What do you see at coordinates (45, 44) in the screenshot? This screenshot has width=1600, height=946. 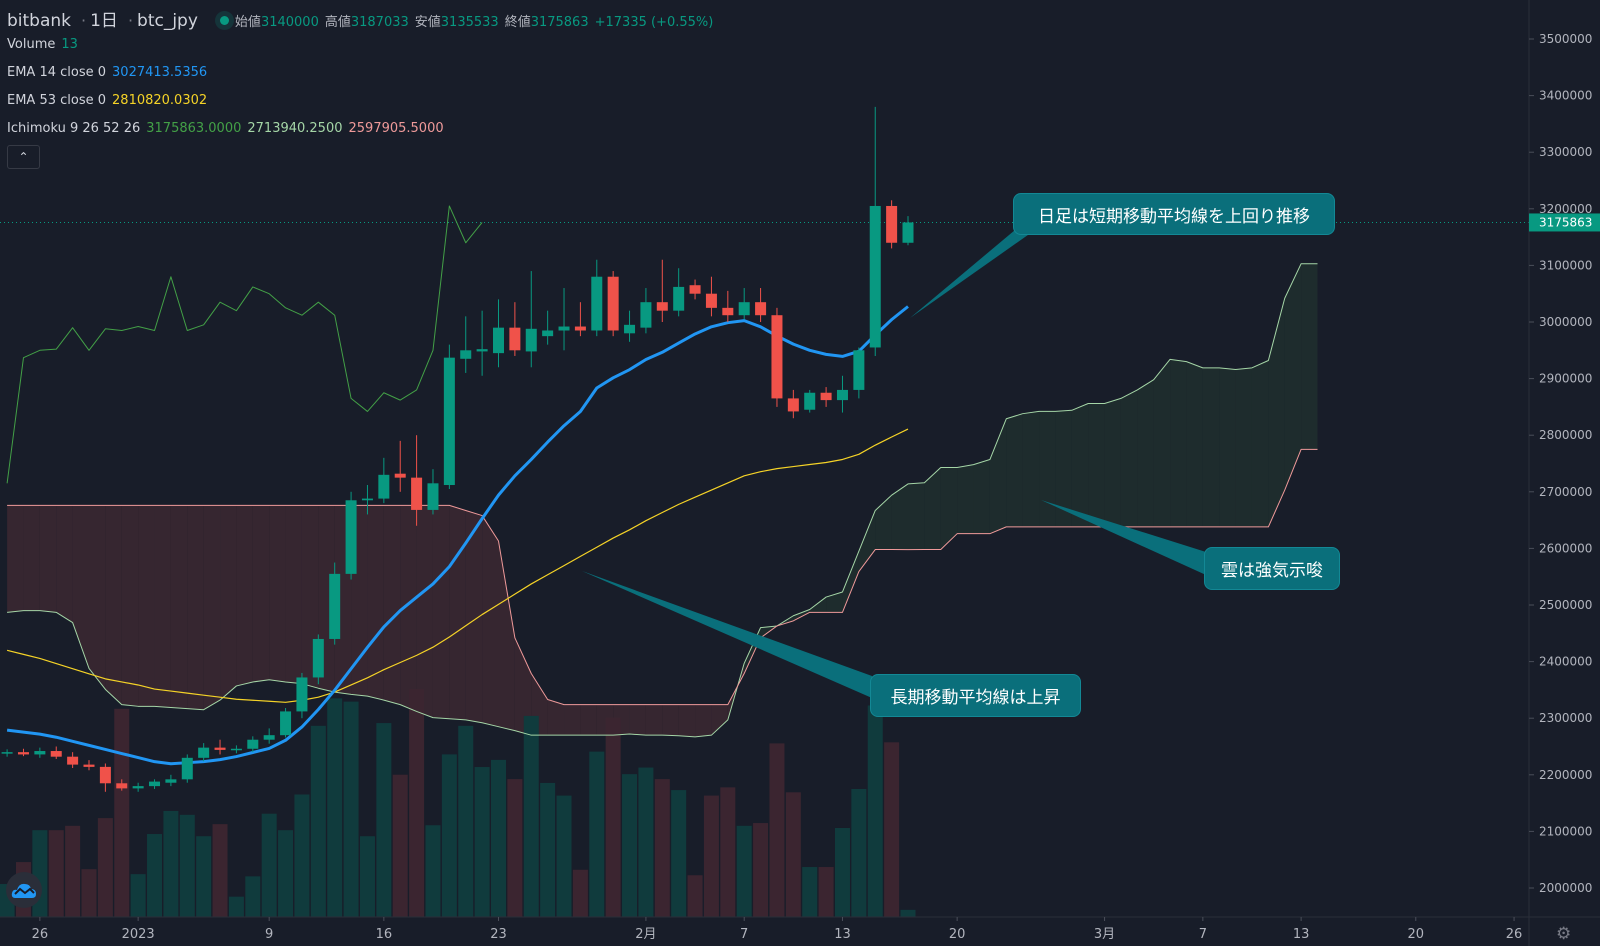 I see `volume-legend: Volume 13` at bounding box center [45, 44].